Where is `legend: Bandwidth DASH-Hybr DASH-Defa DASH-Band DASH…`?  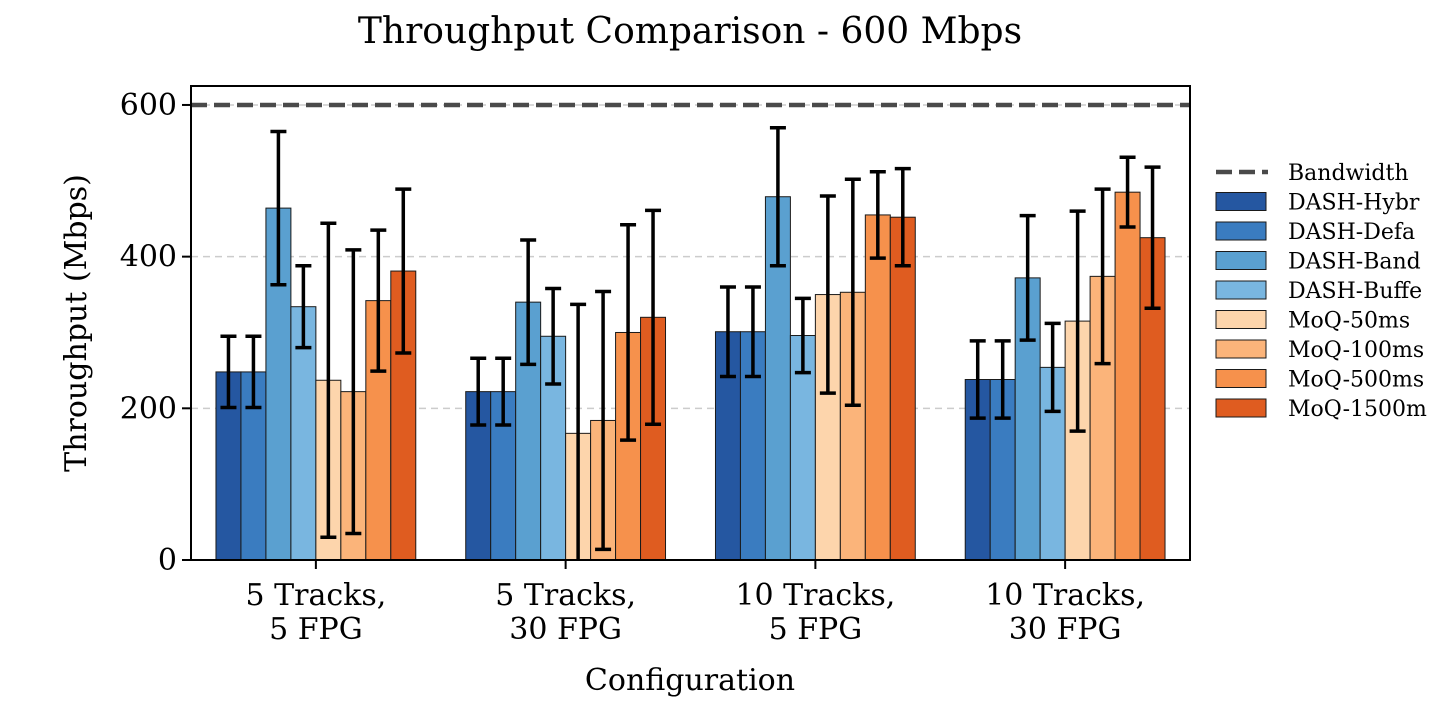
legend: Bandwidth DASH-Hybr DASH-Defa DASH-Band DASH… is located at coordinates (1321, 291).